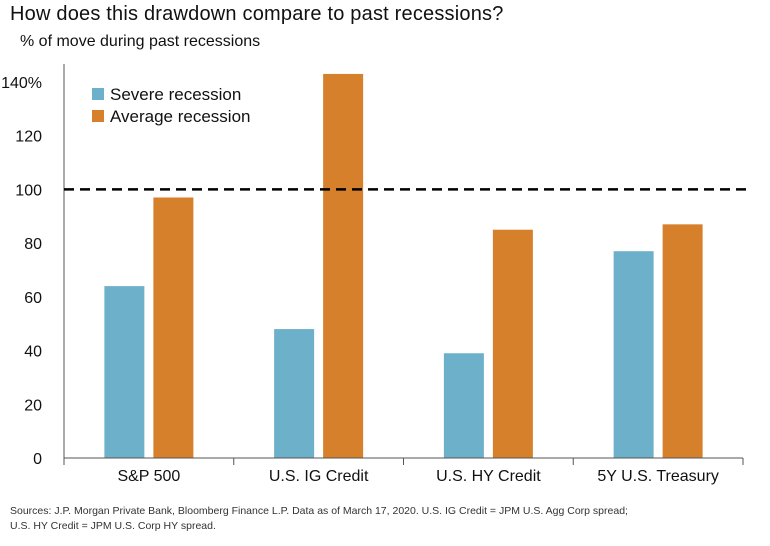  I want to click on y-tick-label: 20, so click(33, 405).